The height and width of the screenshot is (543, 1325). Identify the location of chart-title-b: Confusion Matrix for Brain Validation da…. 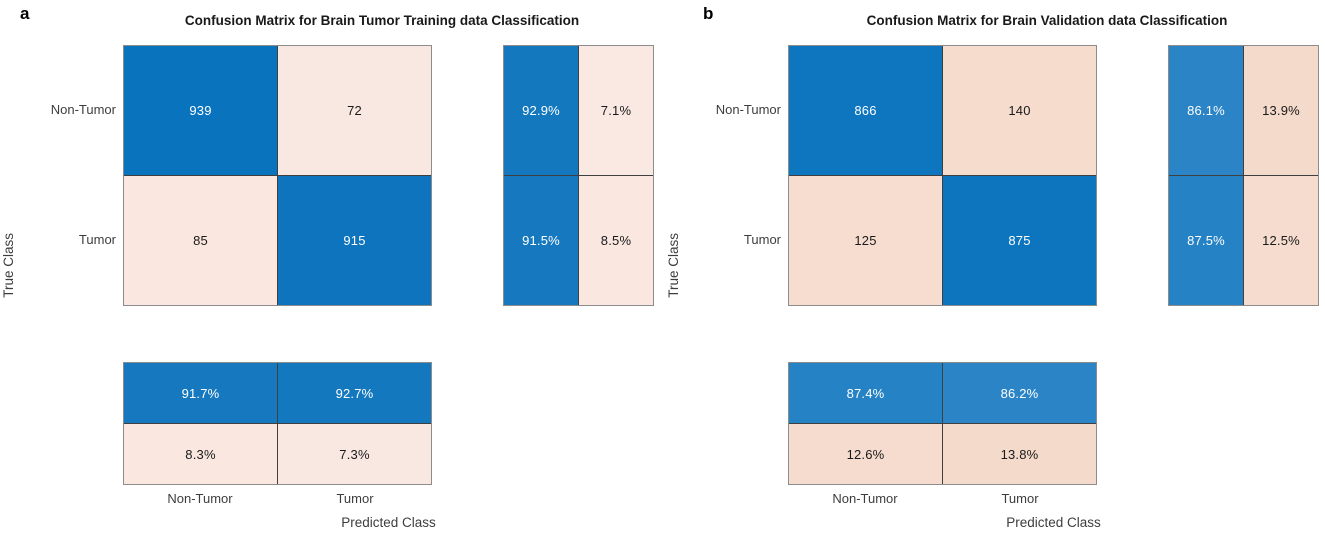
(1047, 20).